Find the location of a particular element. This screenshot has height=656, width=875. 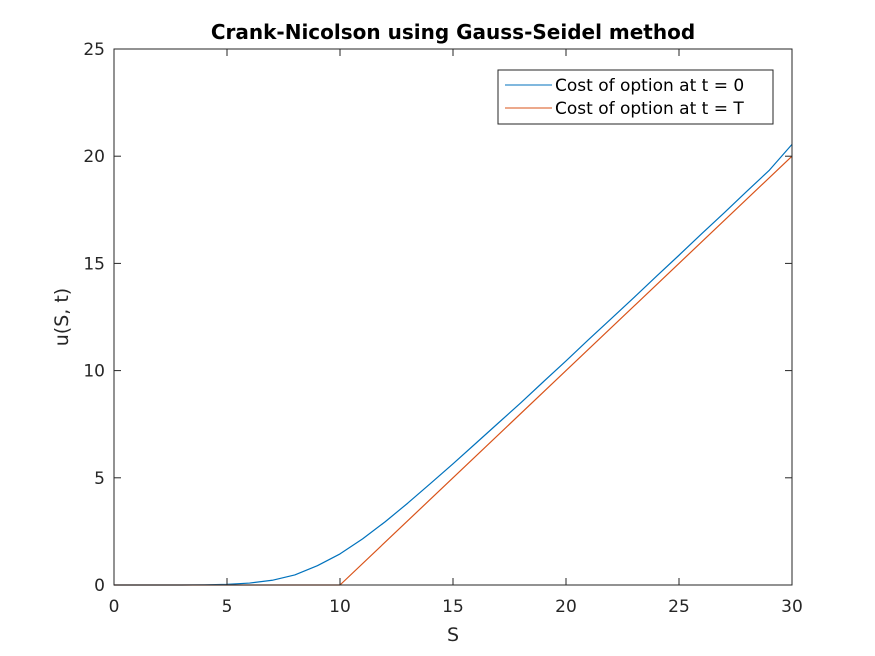

y-tick-label: 15 is located at coordinates (94, 264).